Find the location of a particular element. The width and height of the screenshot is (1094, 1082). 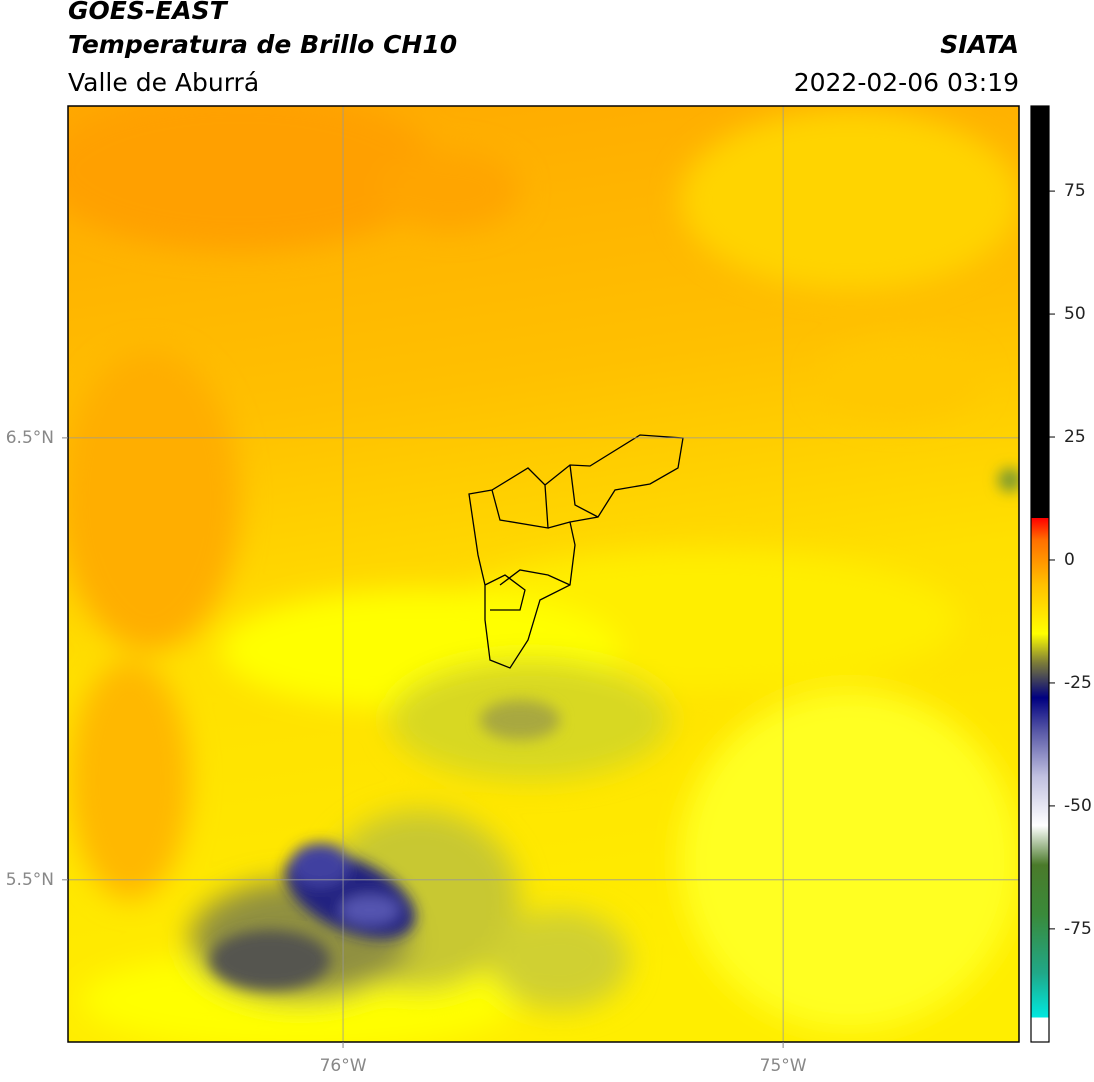

datetime: 2022-02-06 03:19 is located at coordinates (906, 82).